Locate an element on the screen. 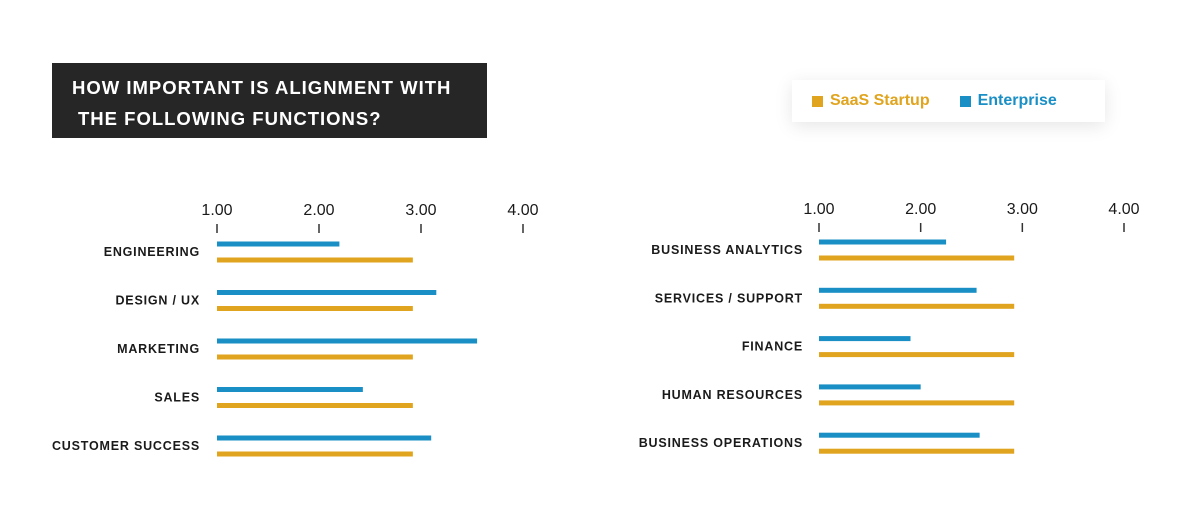 Image resolution: width=1201 pixels, height=518 pixels. legend-label-saas: SaaS Startup is located at coordinates (880, 100).